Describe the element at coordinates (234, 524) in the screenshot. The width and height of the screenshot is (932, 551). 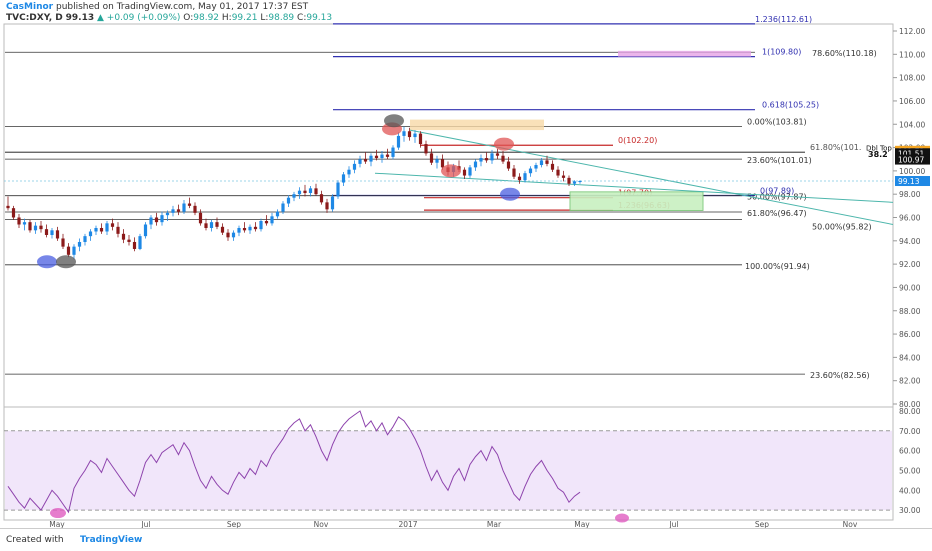
I see `time-tick-label-2: Sep` at that location.